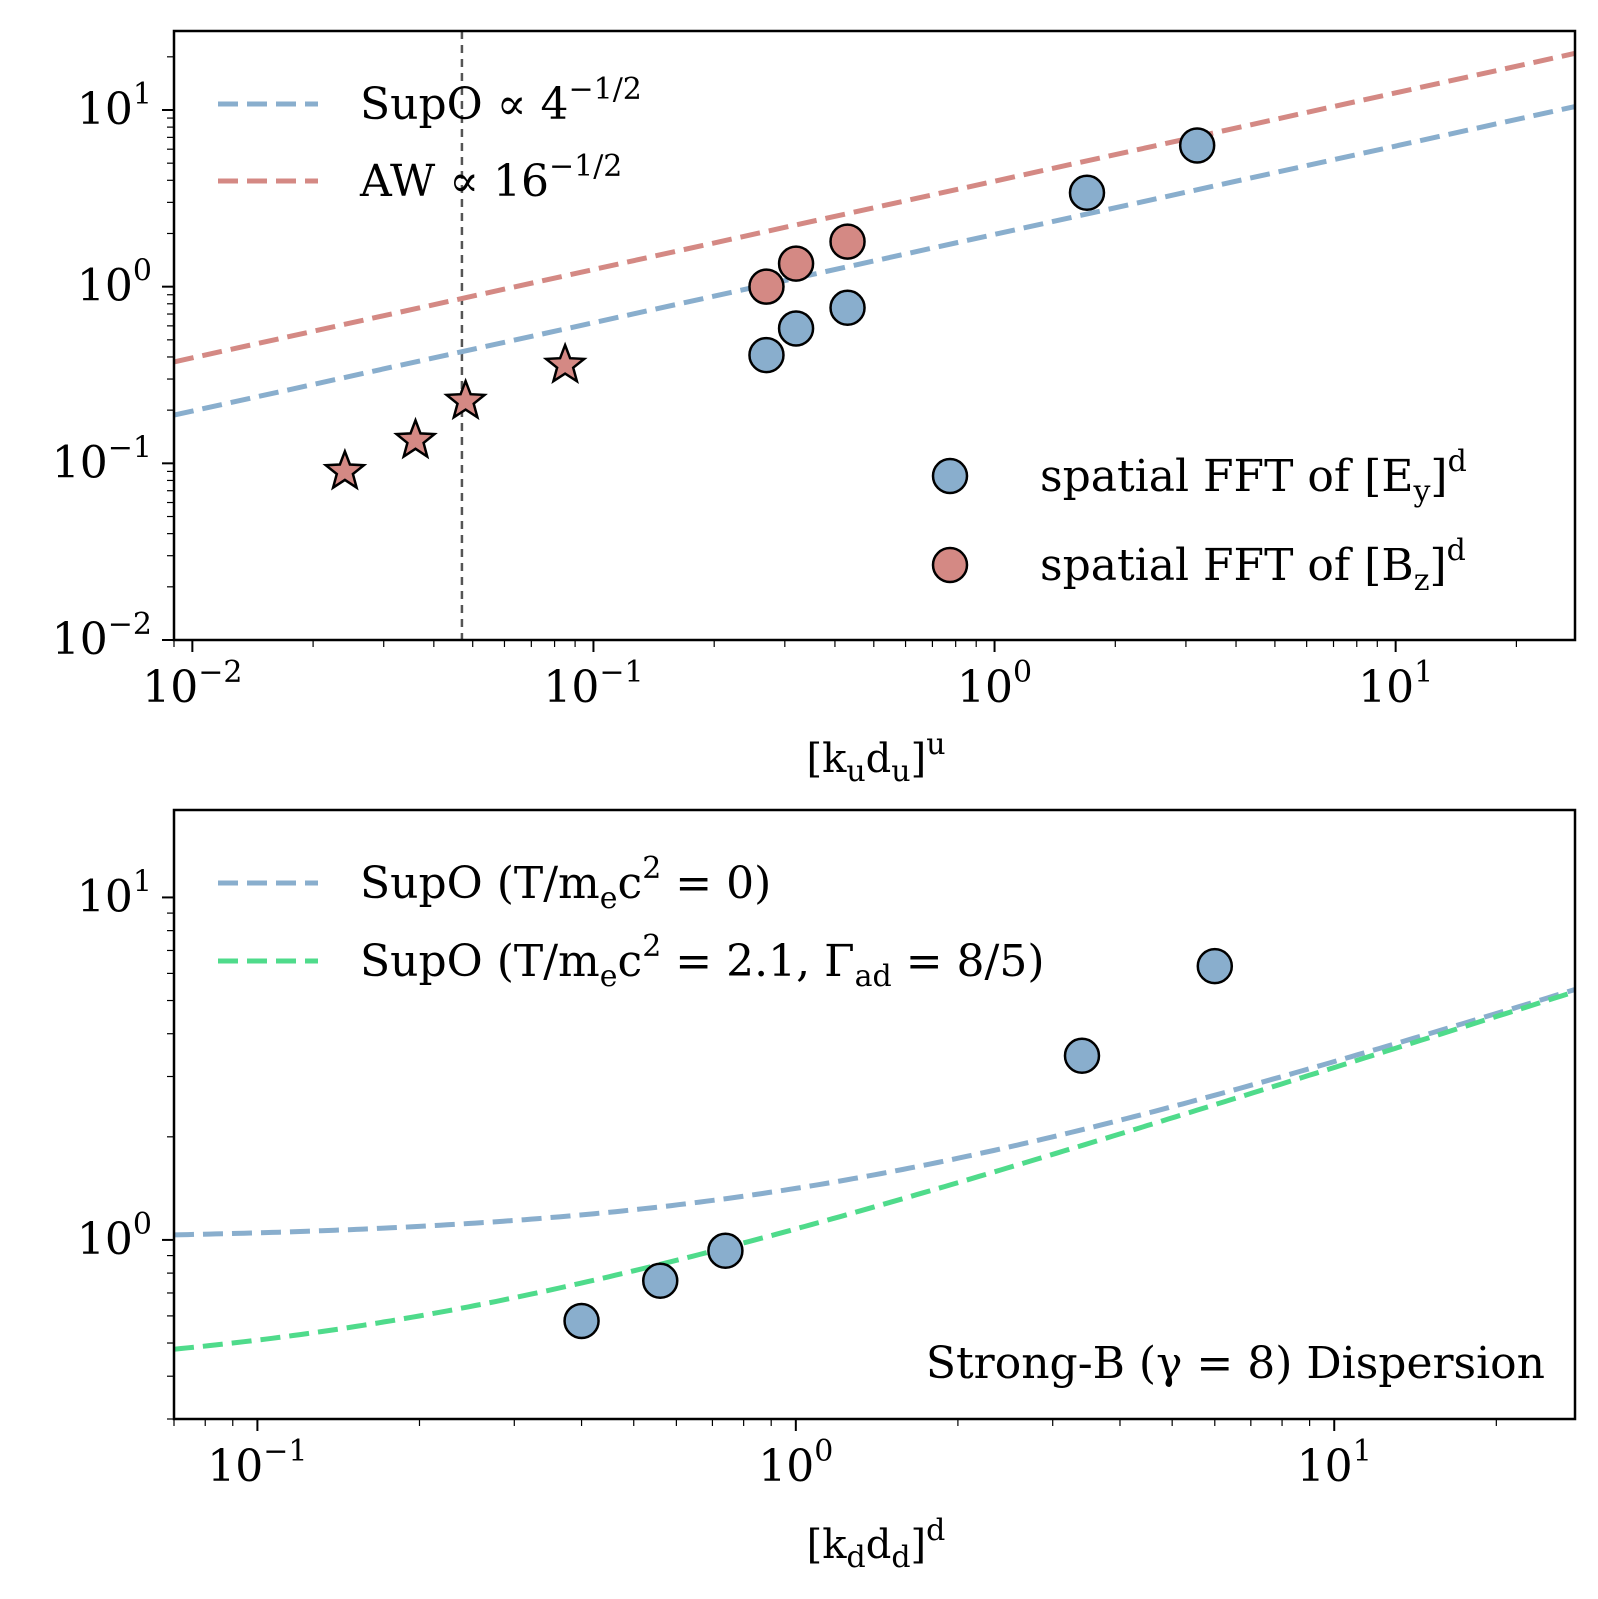  What do you see at coordinates (114, 283) in the screenshot?
I see `top-y-tick-label: 10⁰` at bounding box center [114, 283].